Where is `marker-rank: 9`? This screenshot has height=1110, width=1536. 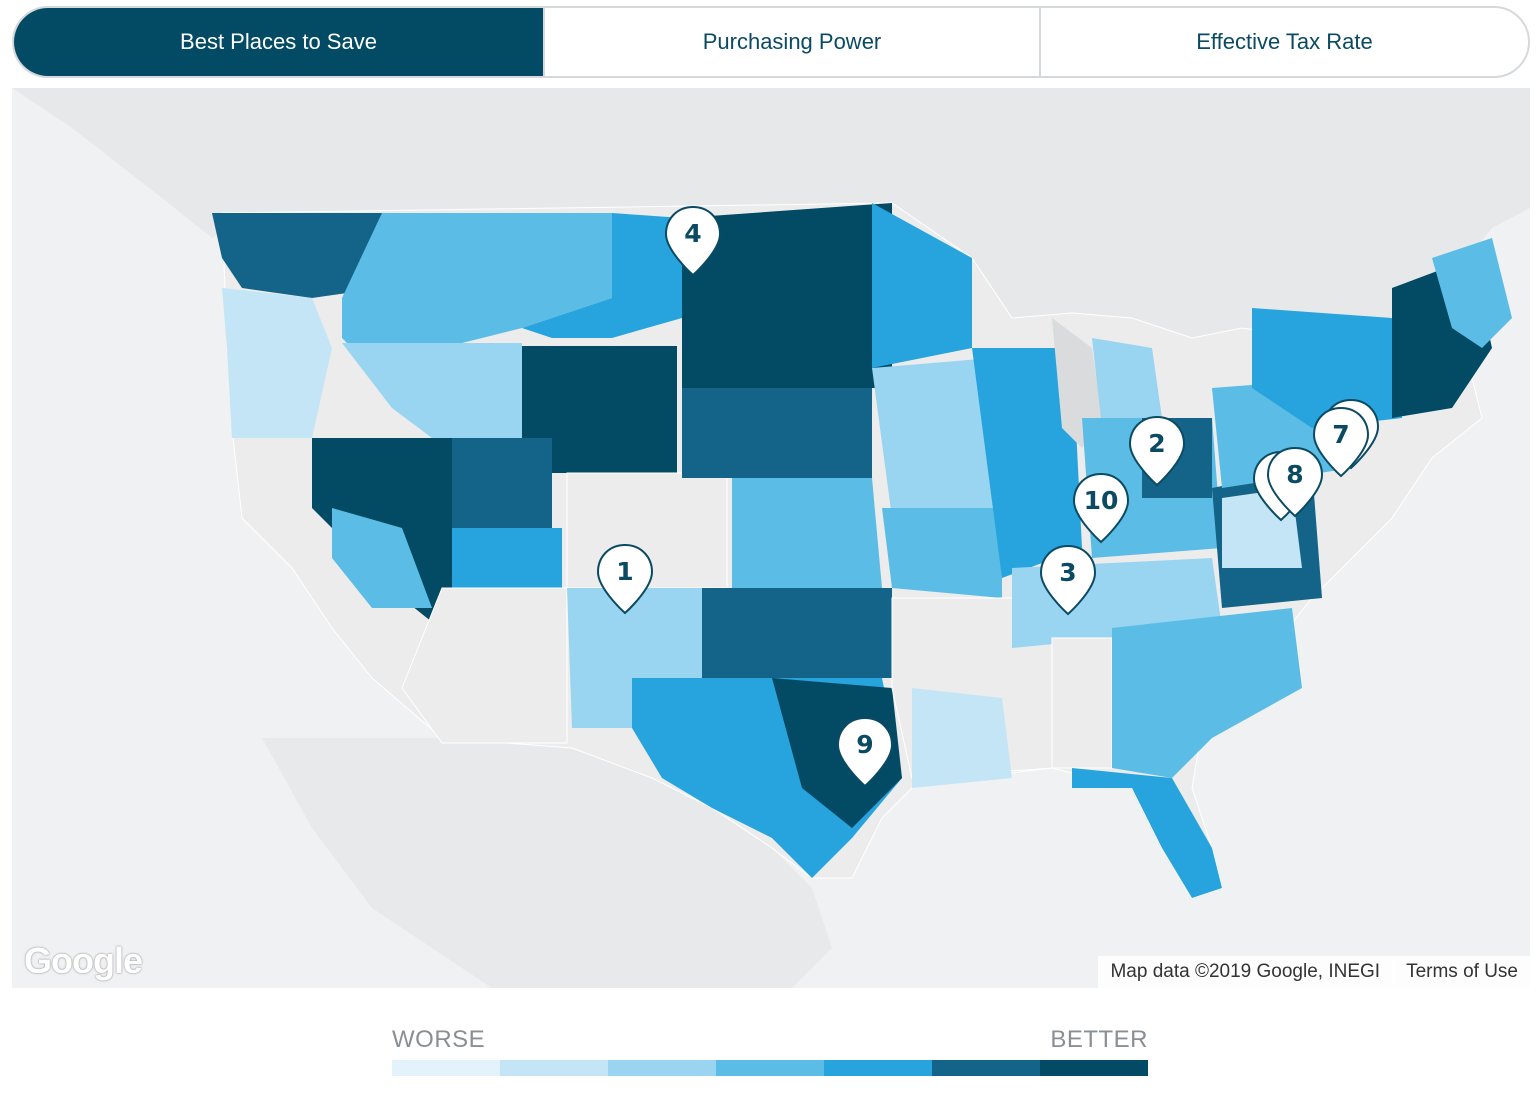 marker-rank: 9 is located at coordinates (865, 744).